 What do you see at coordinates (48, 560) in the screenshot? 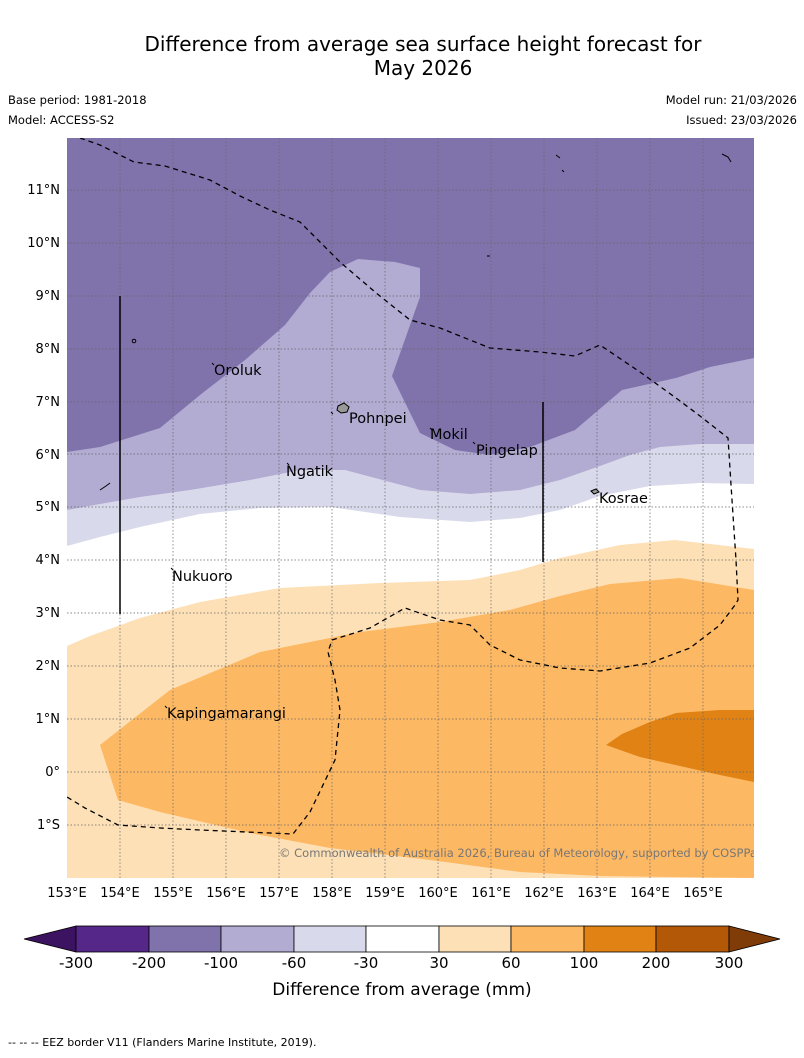
I see `lat-label: 4°N` at bounding box center [48, 560].